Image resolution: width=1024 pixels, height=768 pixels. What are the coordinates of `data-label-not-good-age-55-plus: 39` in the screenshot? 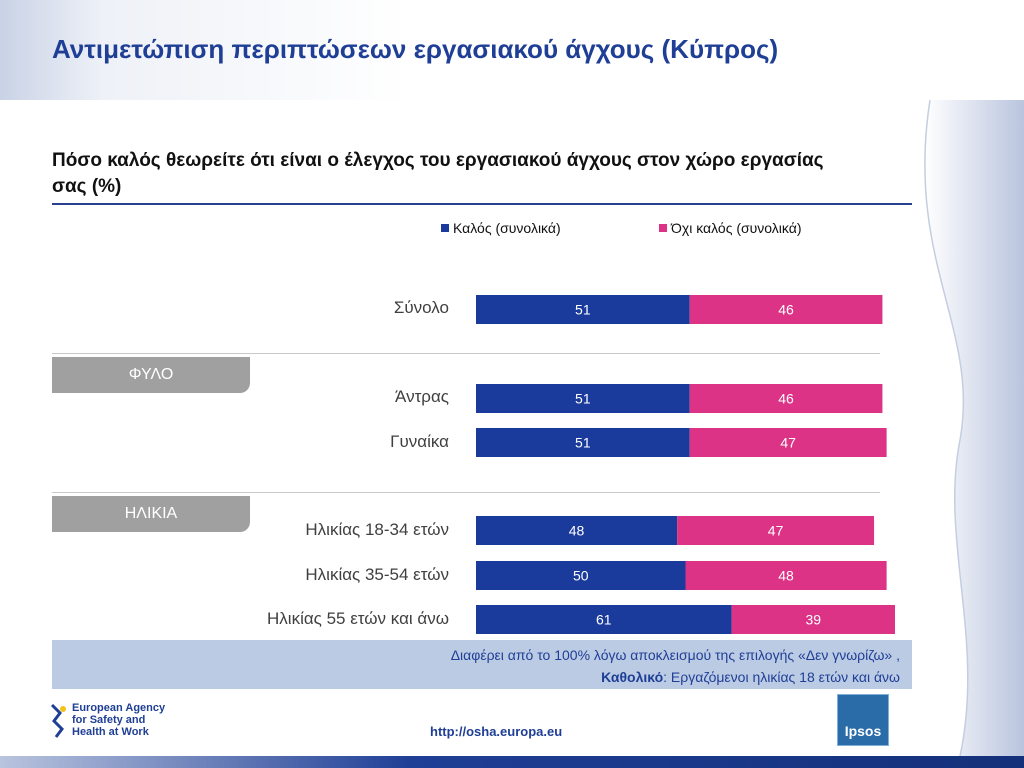 It's located at (814, 620).